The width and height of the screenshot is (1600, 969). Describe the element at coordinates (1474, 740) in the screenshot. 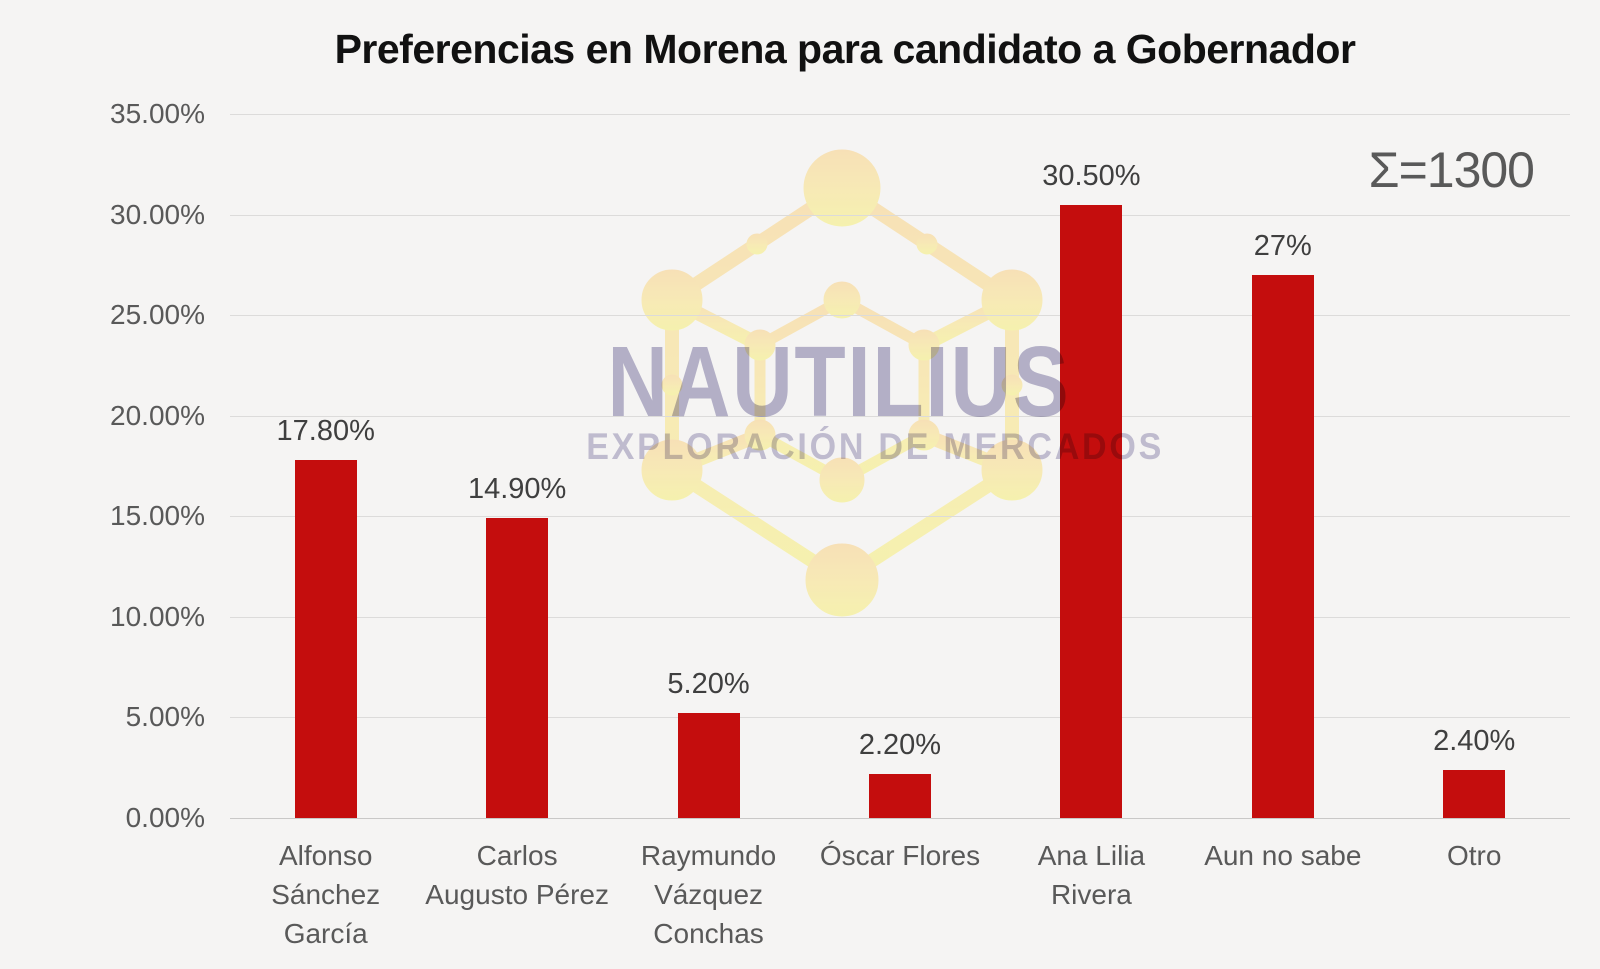

I see `bar-value-label: 2.40%` at that location.